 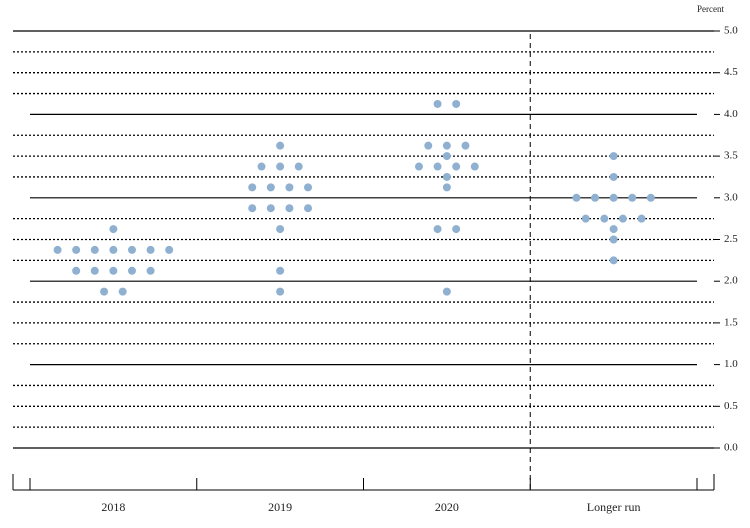 I want to click on y-tick-label: 2.0, so click(x=731, y=281).